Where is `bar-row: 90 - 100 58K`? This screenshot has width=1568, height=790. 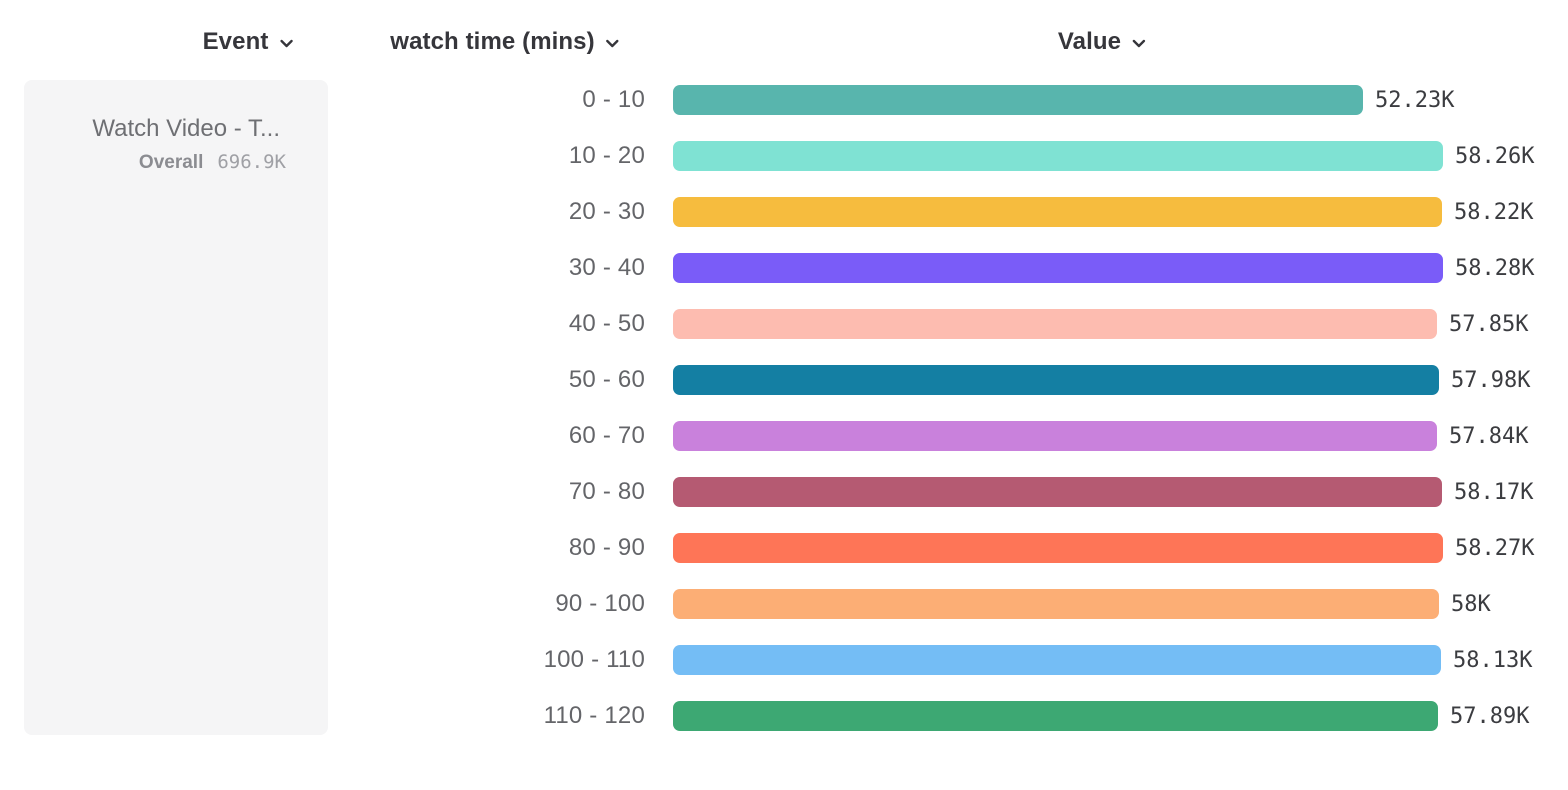
bar-row: 90 - 100 58K is located at coordinates (784, 604).